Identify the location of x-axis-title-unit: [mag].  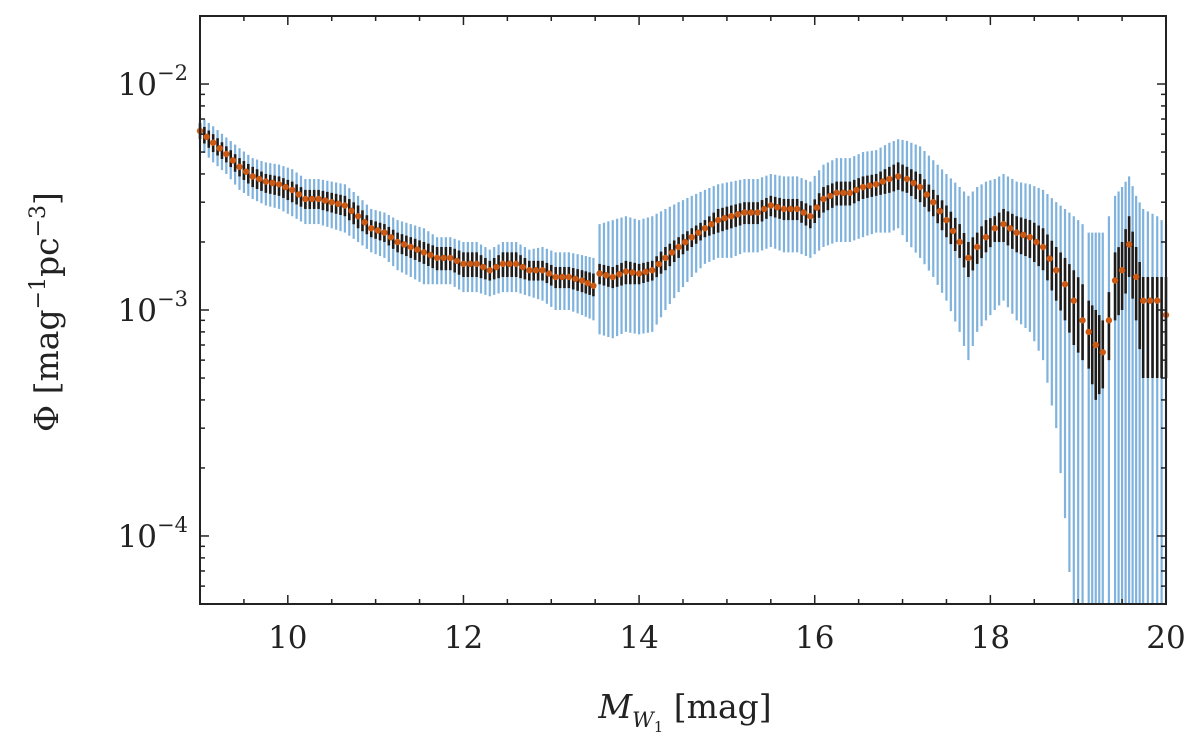
(717, 706).